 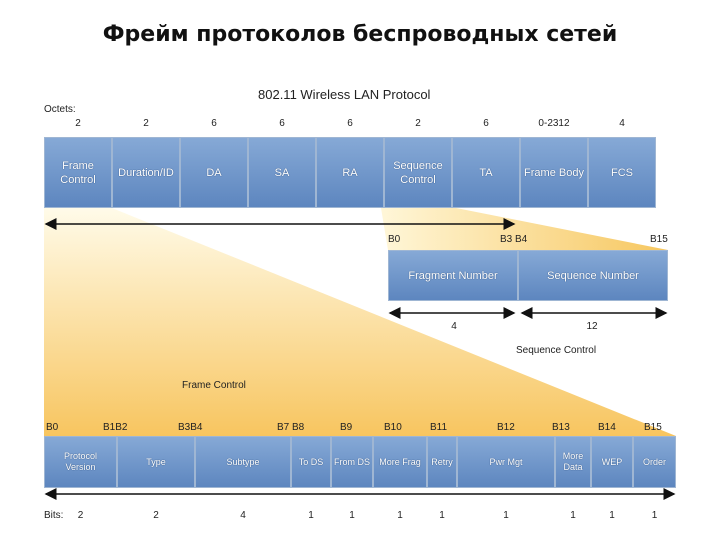 What do you see at coordinates (214, 385) in the screenshot?
I see `frame-control-caption: Frame Control` at bounding box center [214, 385].